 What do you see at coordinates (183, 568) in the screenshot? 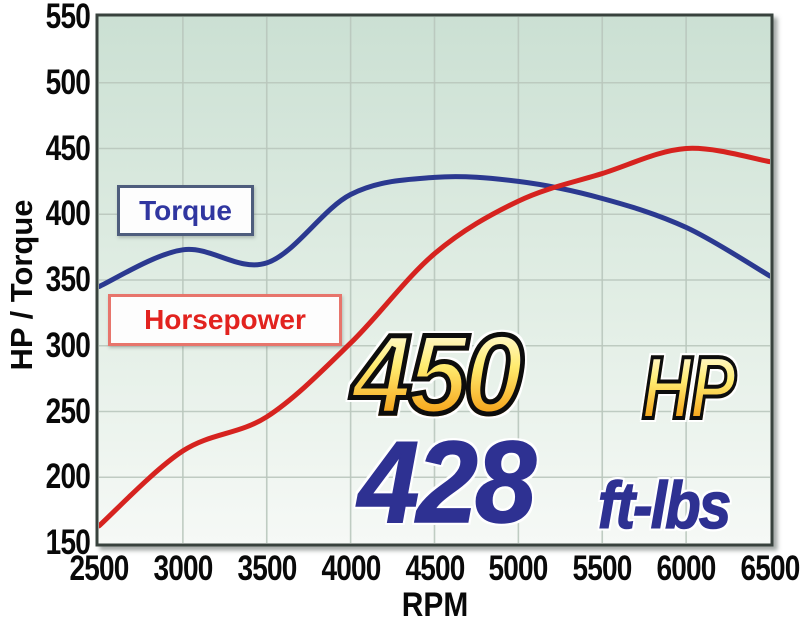
I see `x-tick-label: 3000` at bounding box center [183, 568].